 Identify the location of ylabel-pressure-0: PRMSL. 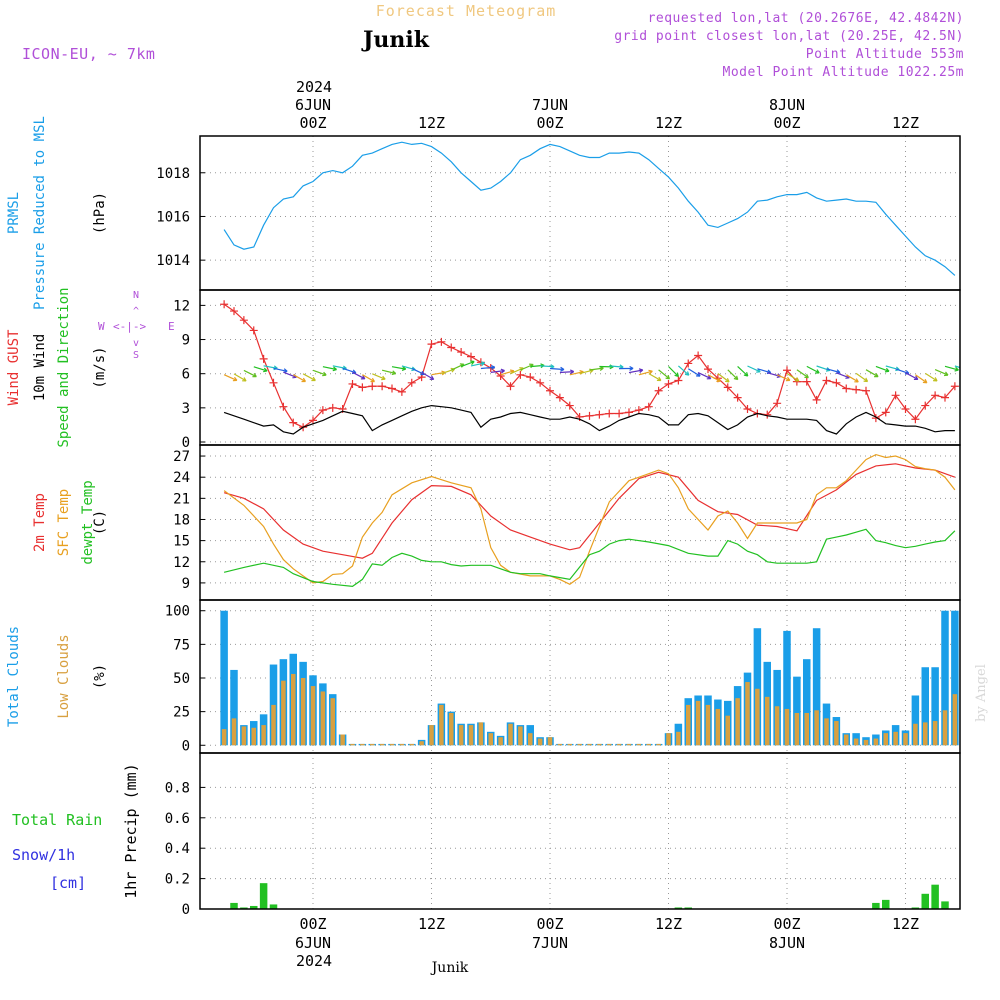
(14, 213).